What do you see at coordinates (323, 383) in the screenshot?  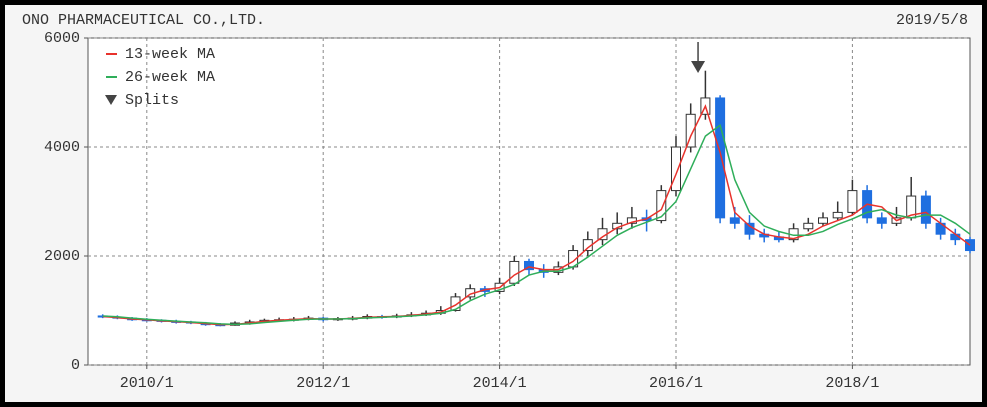 I see `x-tick-label: 2012/1` at bounding box center [323, 383].